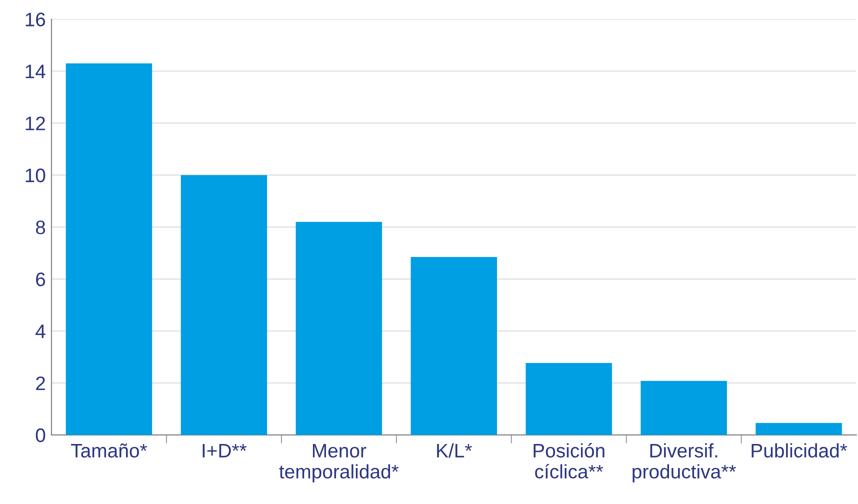 The width and height of the screenshot is (858, 504). What do you see at coordinates (40, 383) in the screenshot?
I see `y-tick-label: 2` at bounding box center [40, 383].